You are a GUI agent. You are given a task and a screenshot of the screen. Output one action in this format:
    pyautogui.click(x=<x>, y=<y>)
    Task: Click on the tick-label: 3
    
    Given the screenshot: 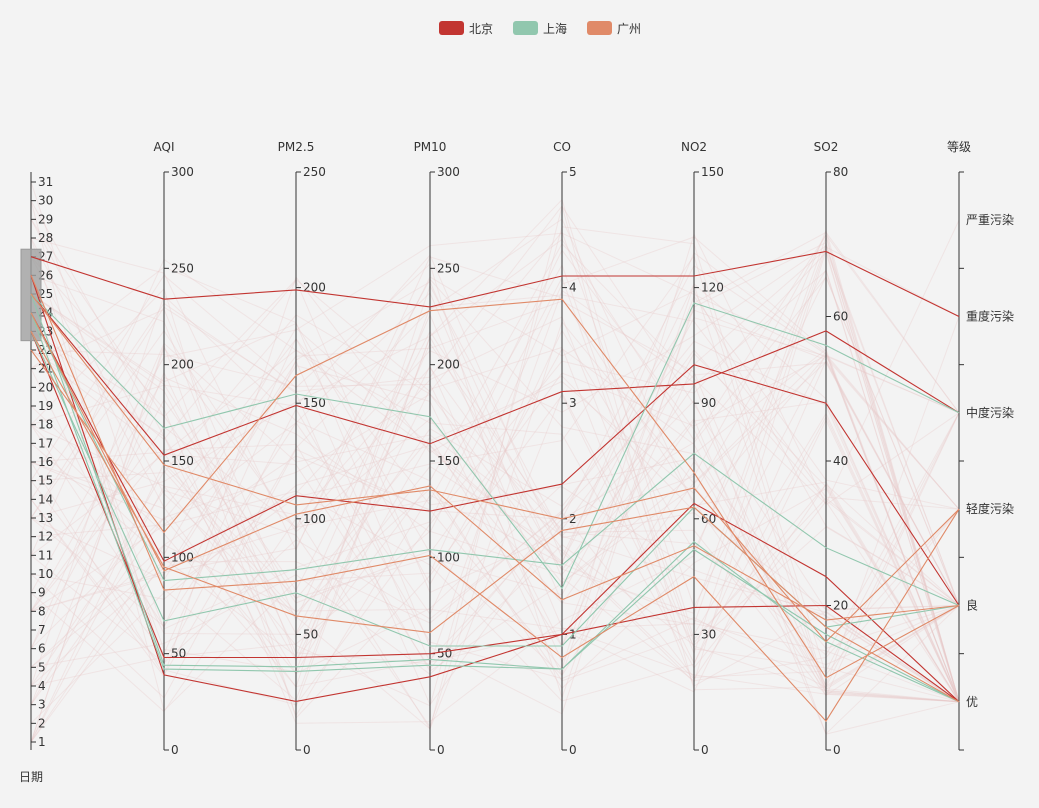 What is the action you would take?
    pyautogui.click(x=573, y=403)
    